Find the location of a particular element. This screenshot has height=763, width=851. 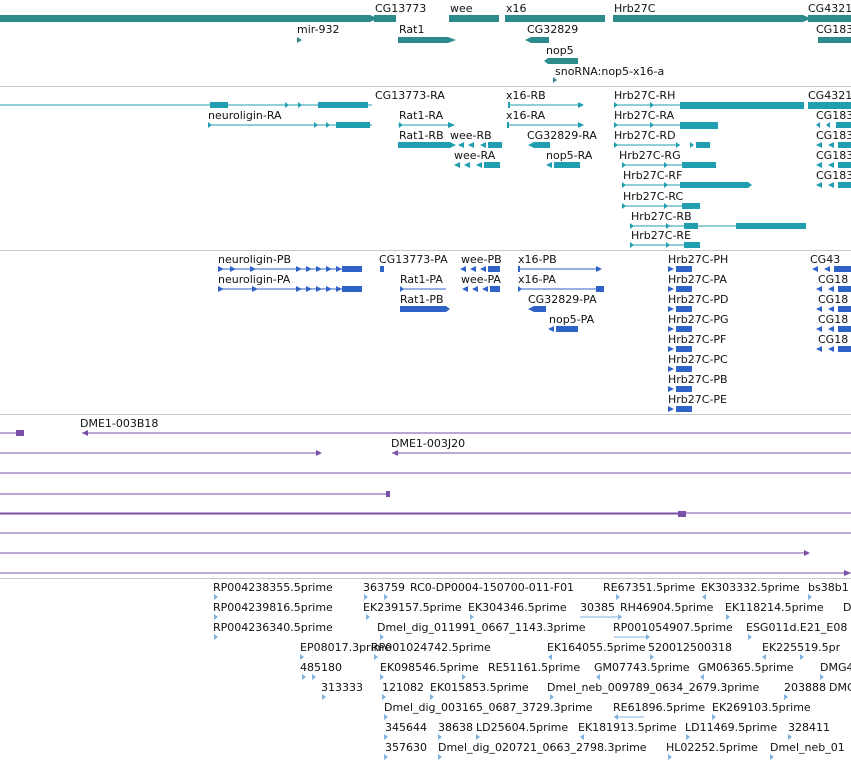

protein-label: neuroligin-PB is located at coordinates (254, 259).